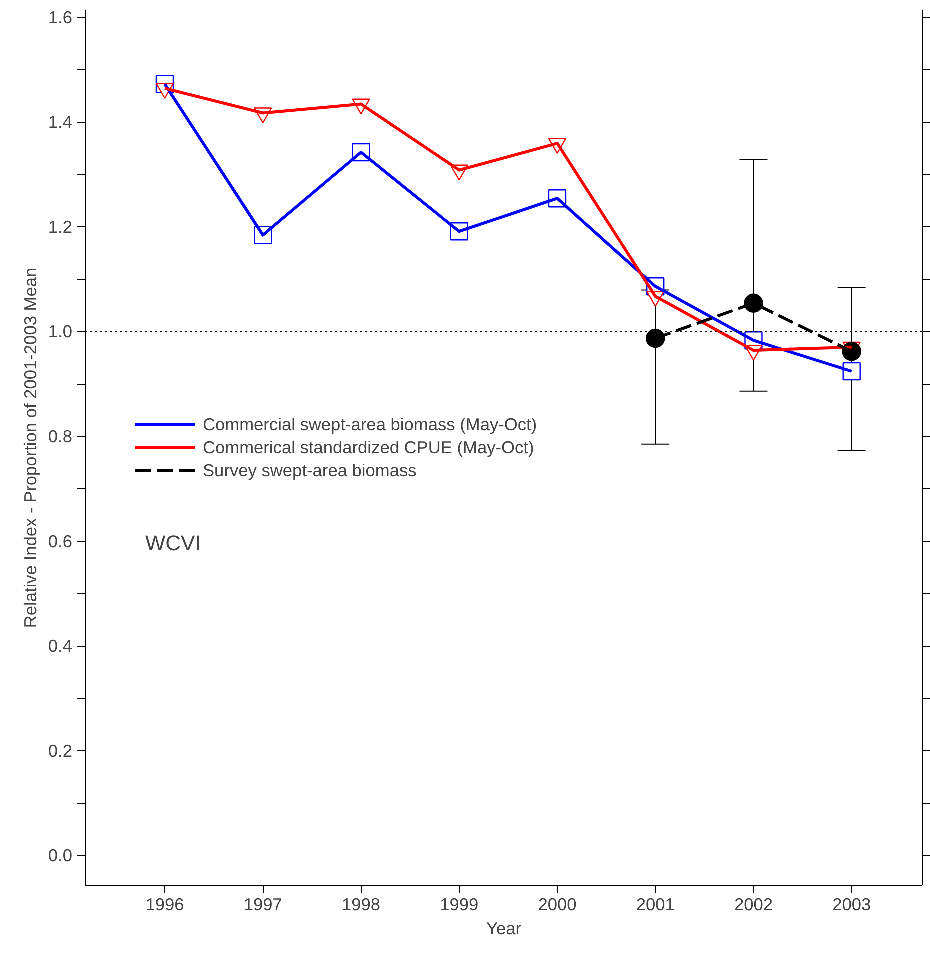 The image size is (930, 955). Describe the element at coordinates (370, 424) in the screenshot. I see `legend-label: Commercial swept-area biomass (May-Oct)` at that location.